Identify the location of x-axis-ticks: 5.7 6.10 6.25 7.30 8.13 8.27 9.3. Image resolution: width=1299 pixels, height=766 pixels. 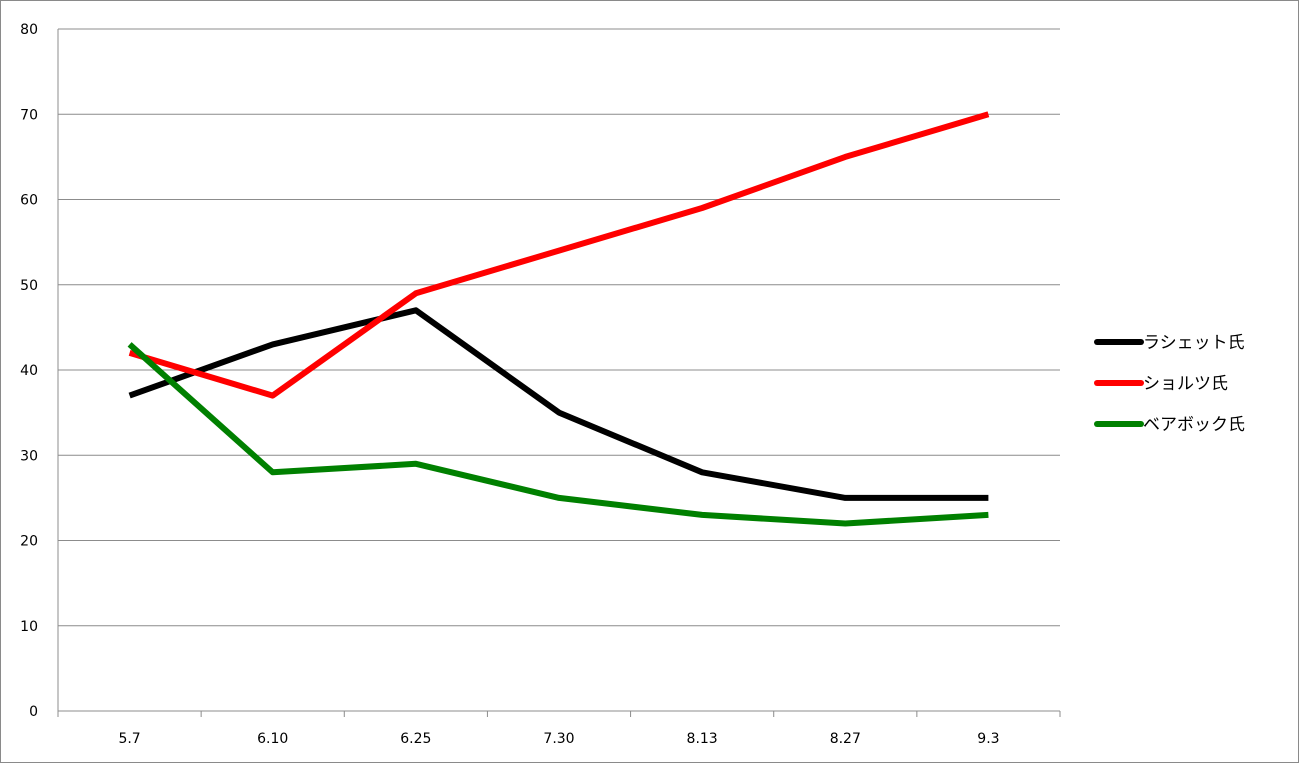
(558, 739).